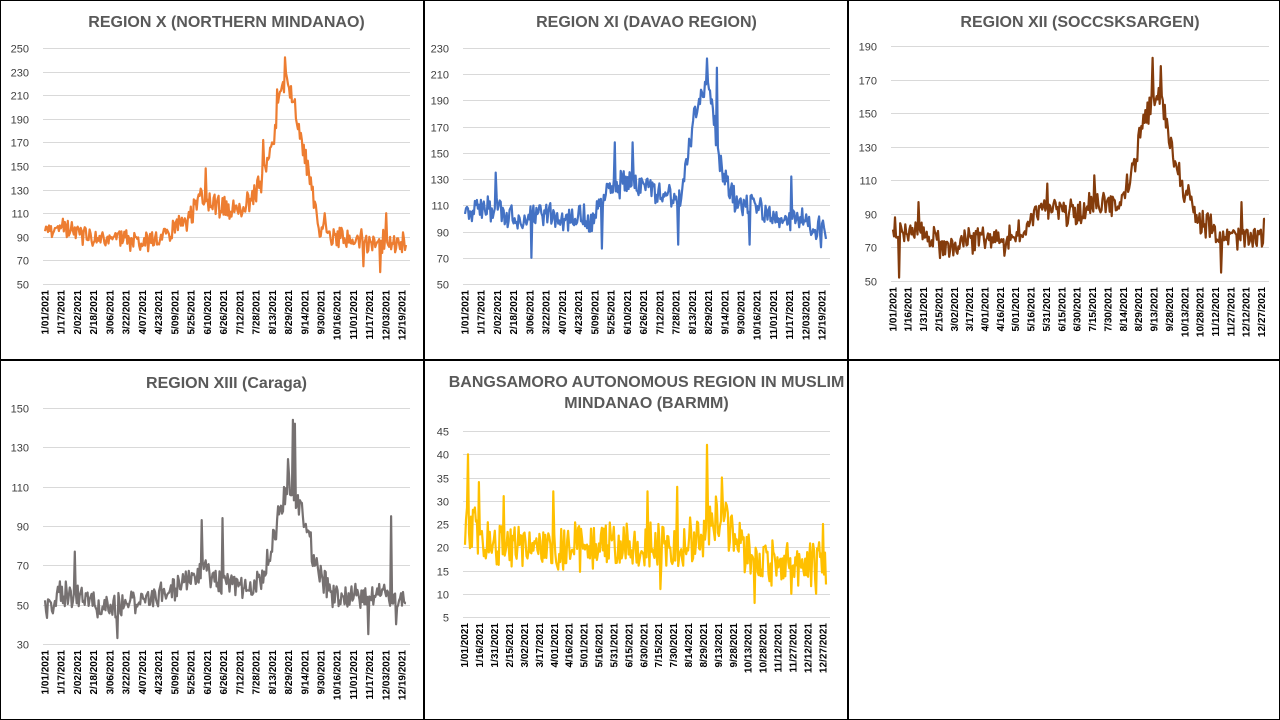  What do you see at coordinates (660, 312) in the screenshot?
I see `x-tick-label: 7/12/2021` at bounding box center [660, 312].